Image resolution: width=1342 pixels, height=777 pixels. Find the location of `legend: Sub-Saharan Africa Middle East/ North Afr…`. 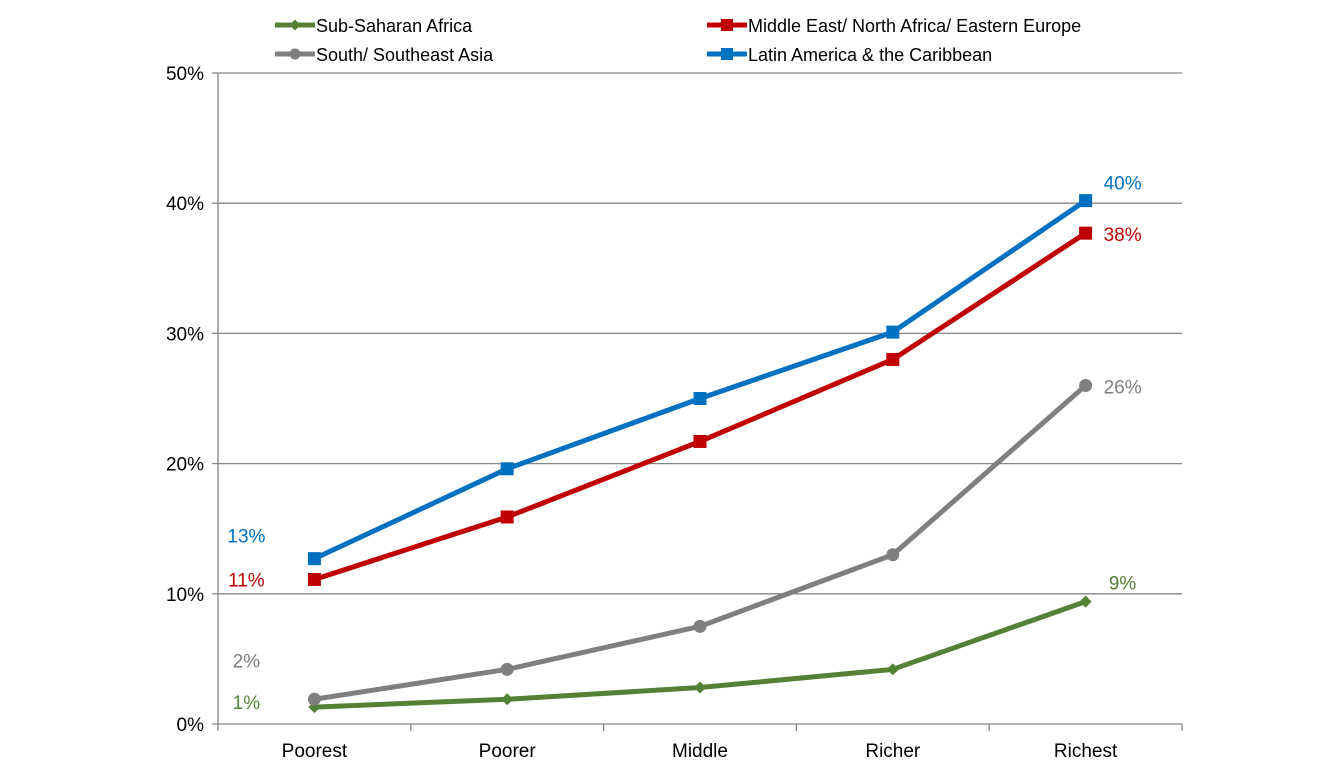

legend: Sub-Saharan Africa Middle East/ North Afr… is located at coordinates (678, 40).